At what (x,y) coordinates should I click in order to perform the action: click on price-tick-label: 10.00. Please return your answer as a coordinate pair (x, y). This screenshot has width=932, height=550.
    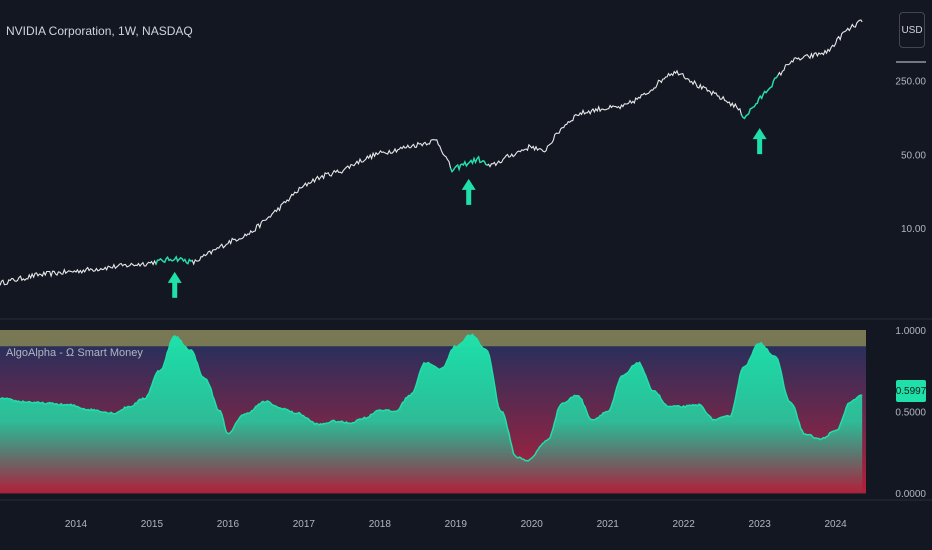
    Looking at the image, I should click on (913, 229).